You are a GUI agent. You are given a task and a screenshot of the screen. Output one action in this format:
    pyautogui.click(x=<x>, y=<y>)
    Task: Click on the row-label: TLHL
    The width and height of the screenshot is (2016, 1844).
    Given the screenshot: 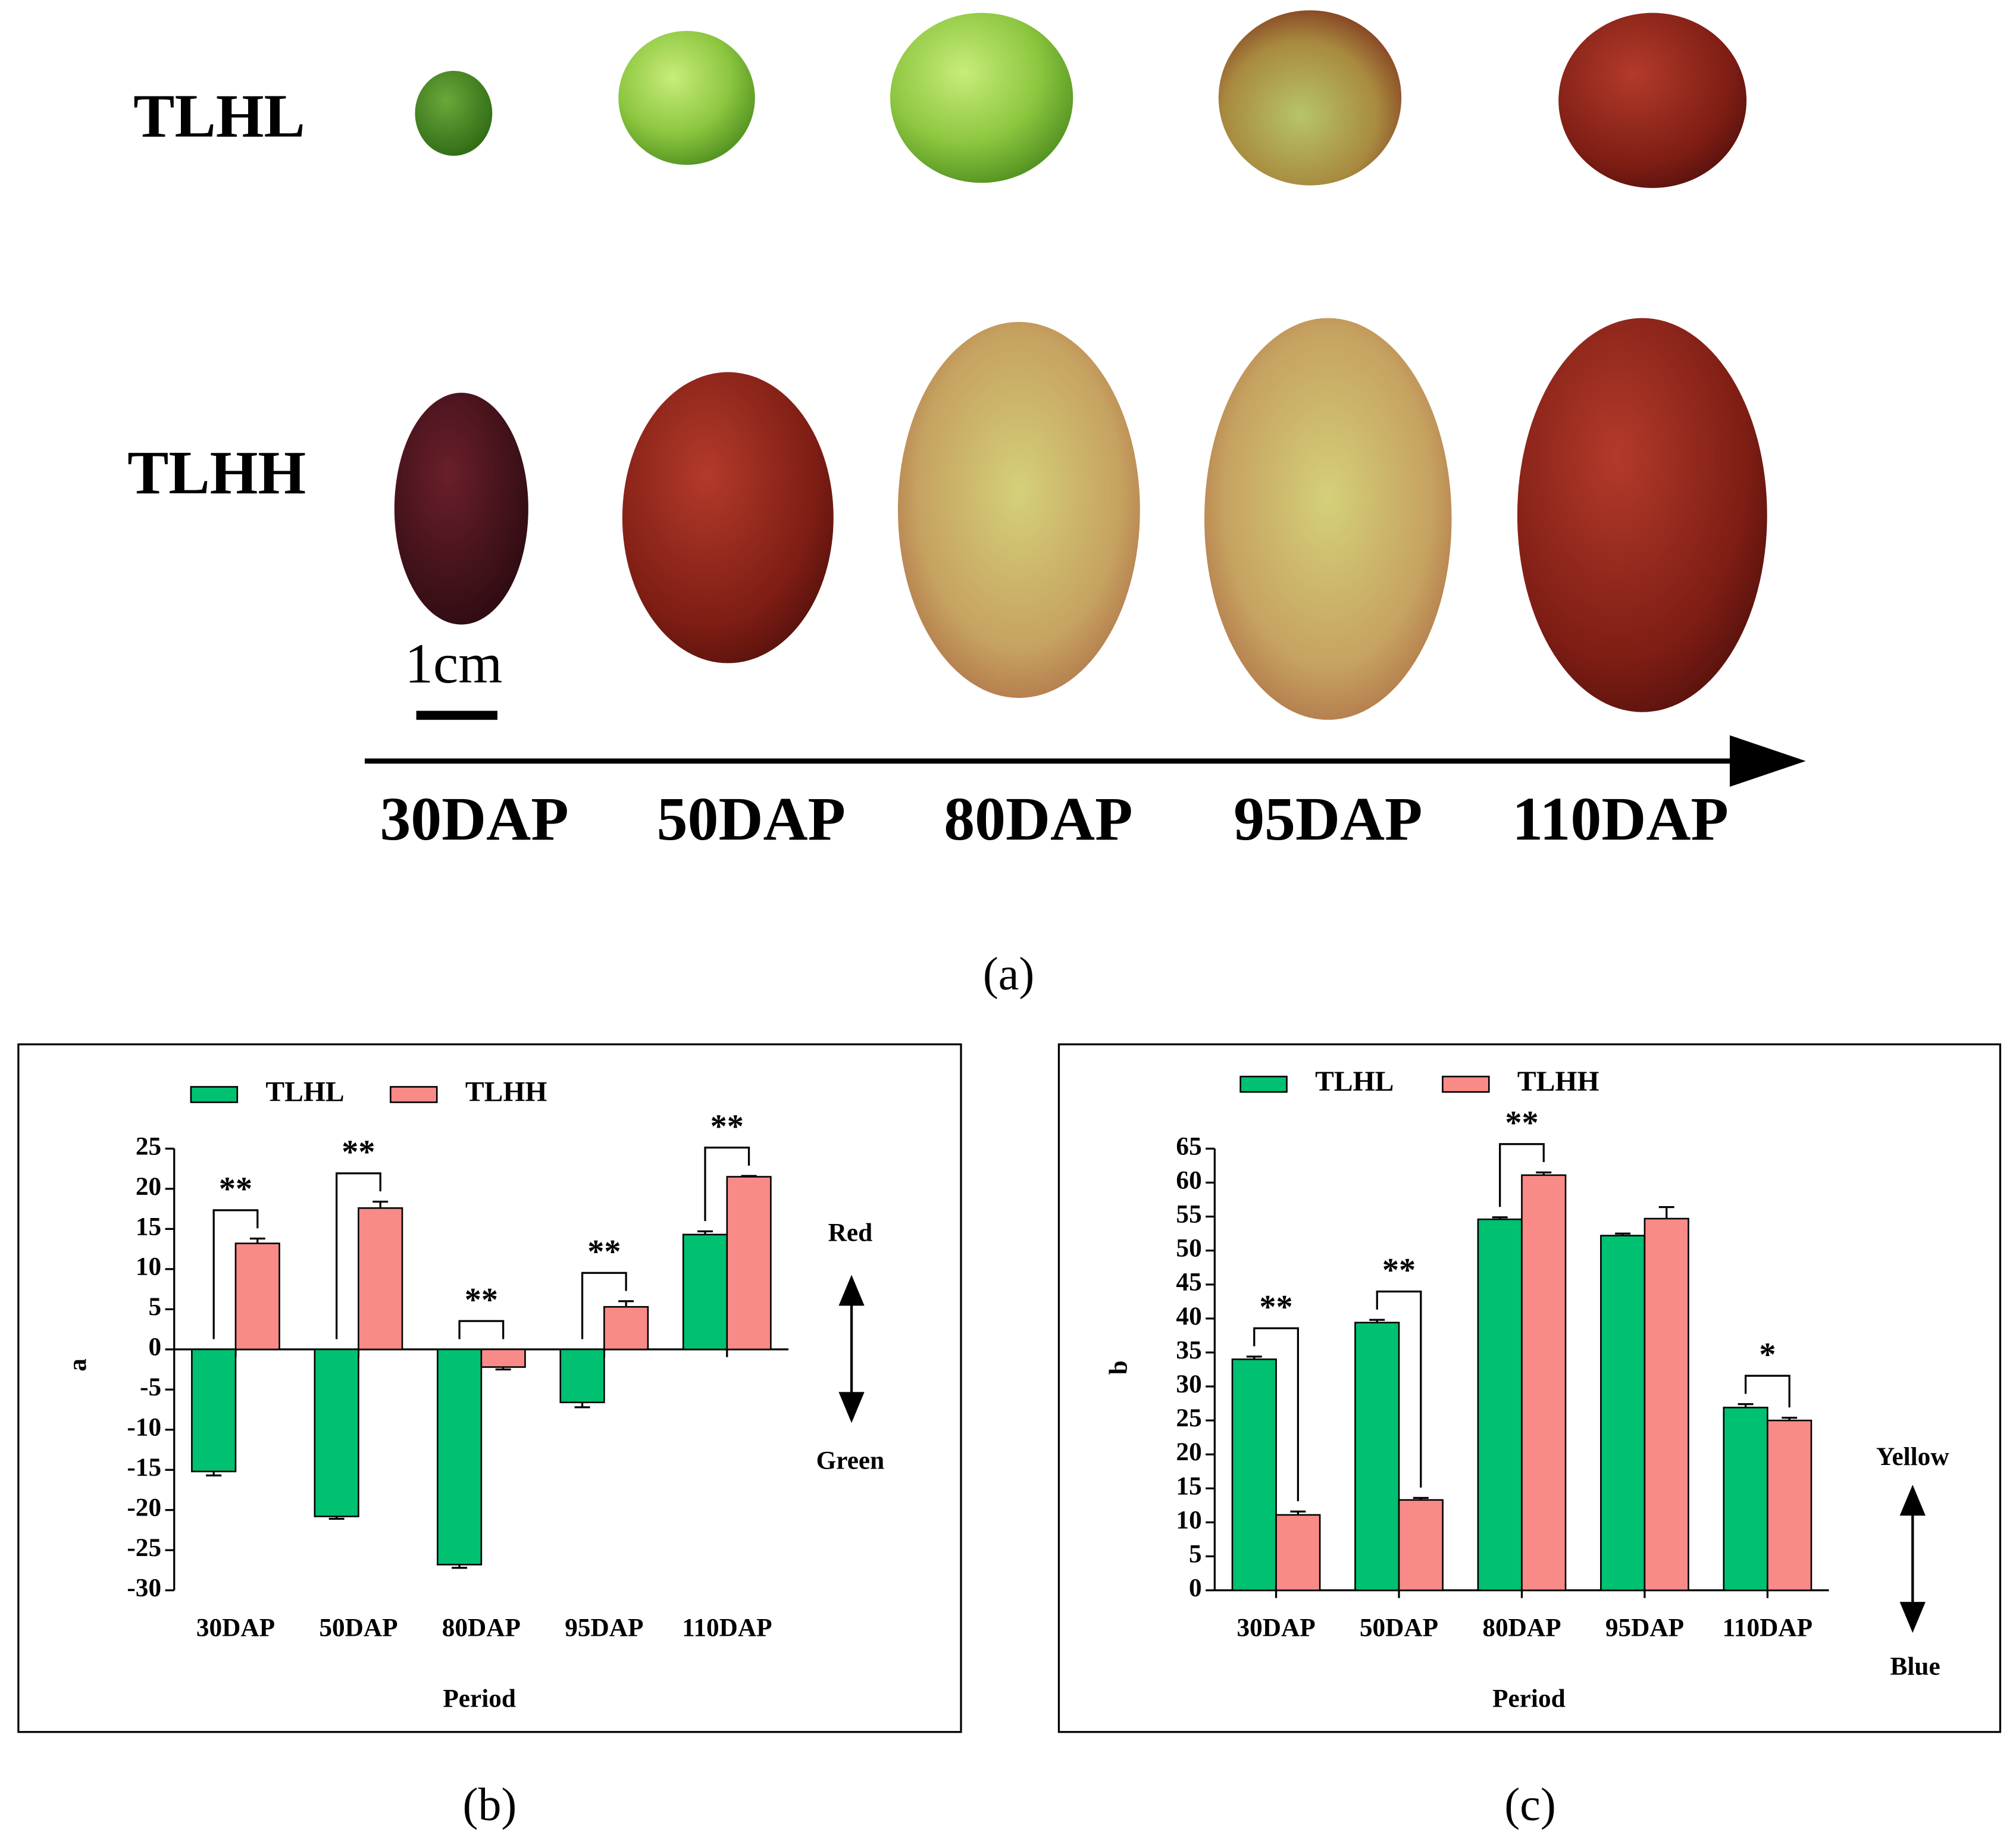 What is the action you would take?
    pyautogui.click(x=219, y=116)
    